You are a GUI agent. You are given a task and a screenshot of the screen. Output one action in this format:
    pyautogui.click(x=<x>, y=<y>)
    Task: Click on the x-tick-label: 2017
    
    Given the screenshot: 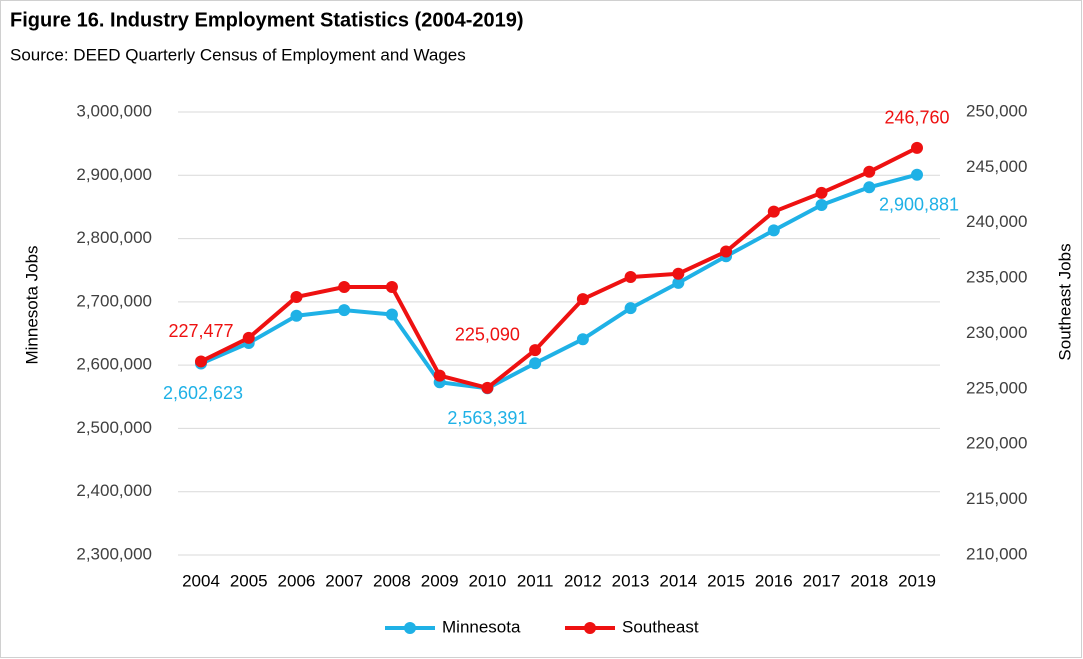 What is the action you would take?
    pyautogui.click(x=822, y=580)
    